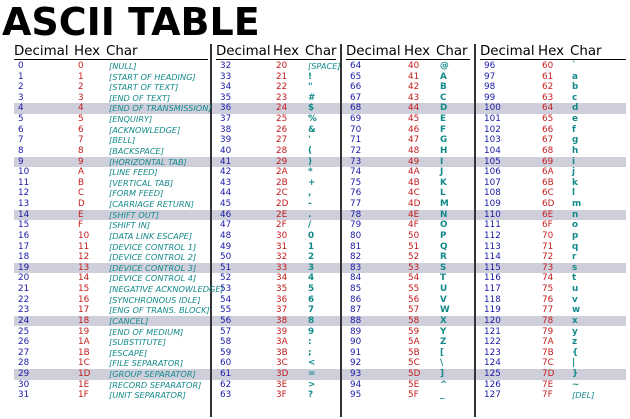 Image resolution: width=630 pixels, height=419 pixels. Describe the element at coordinates (282, 172) in the screenshot. I see `hex-value: 2A` at that location.